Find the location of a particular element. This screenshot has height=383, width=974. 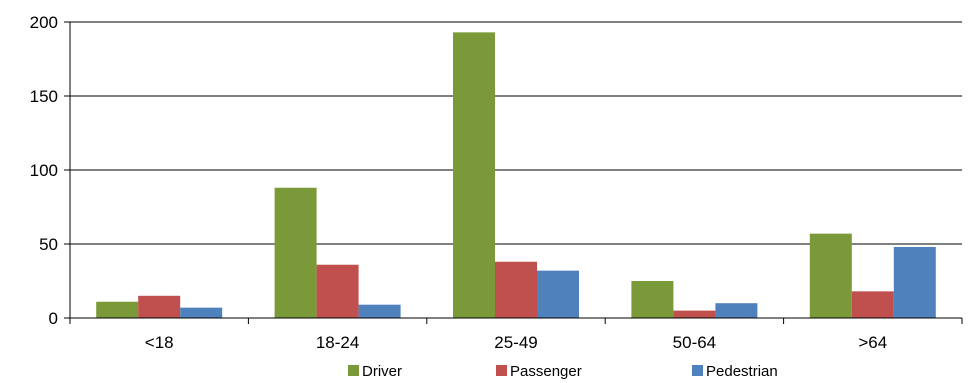

x-tick-label: 25-49 is located at coordinates (515, 342).